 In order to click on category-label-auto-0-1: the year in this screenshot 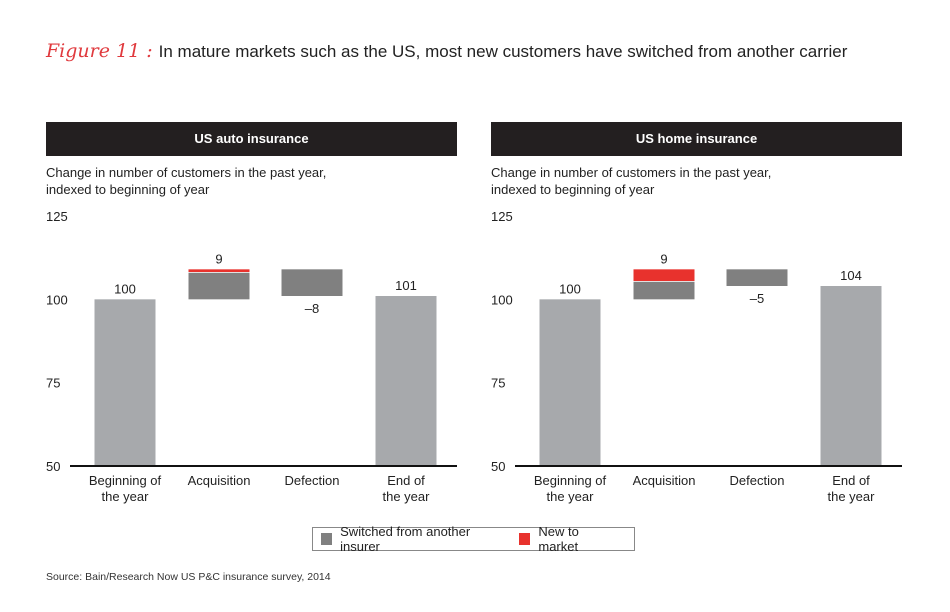, I will do `click(126, 496)`.